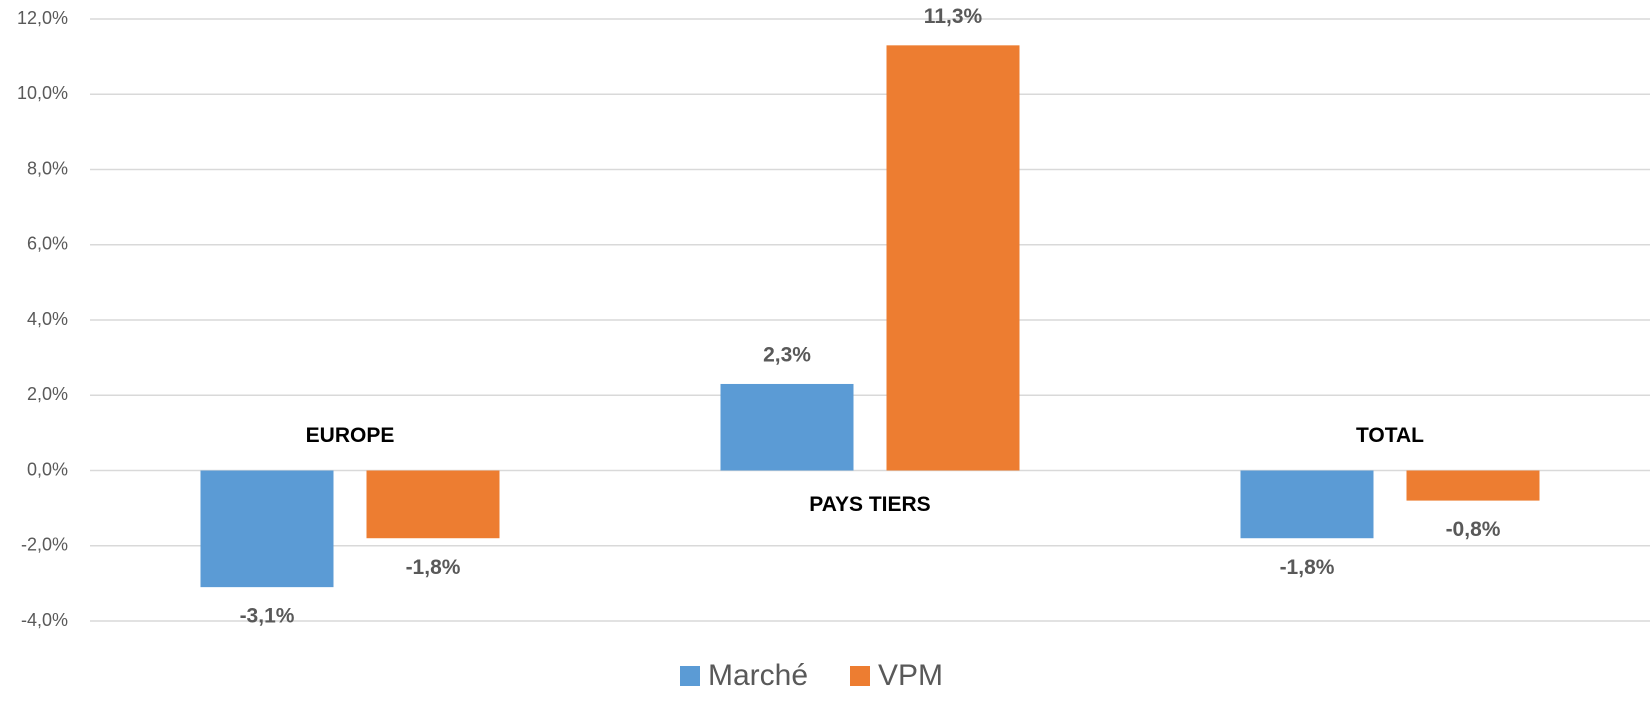 This screenshot has width=1650, height=726. I want to click on data-label: -0,8%, so click(1473, 529).